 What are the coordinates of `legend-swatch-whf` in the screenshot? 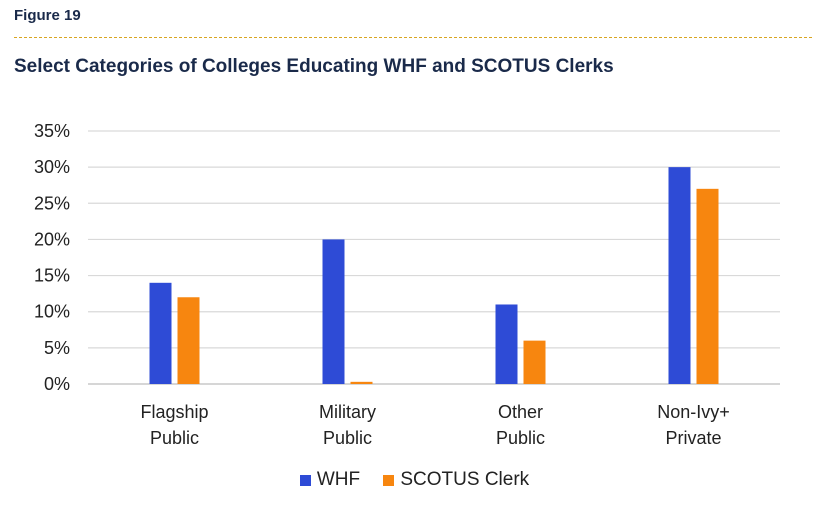 It's located at (305, 480).